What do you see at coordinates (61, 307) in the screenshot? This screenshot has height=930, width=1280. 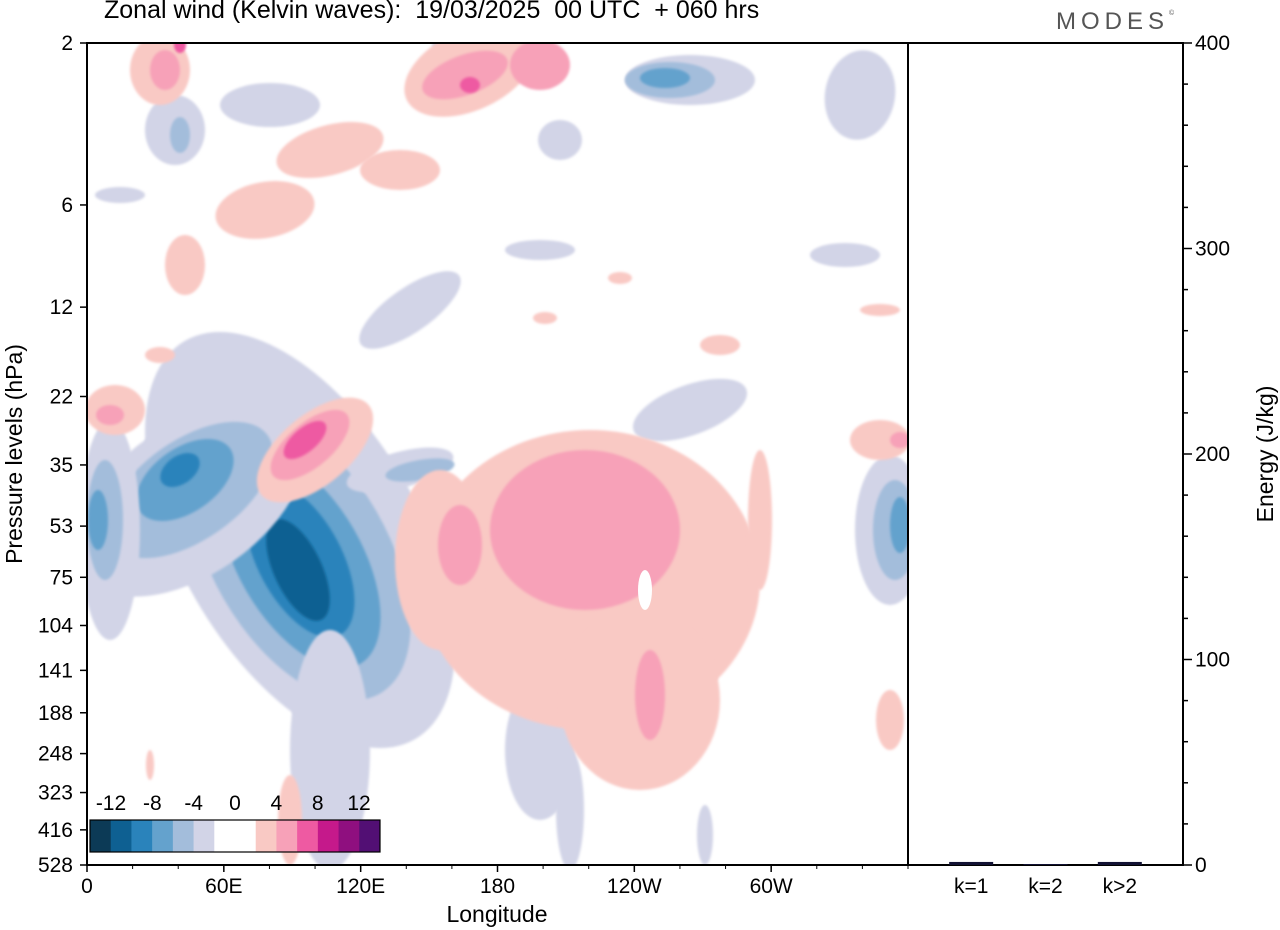 I see `y-tick-label: 12` at bounding box center [61, 307].